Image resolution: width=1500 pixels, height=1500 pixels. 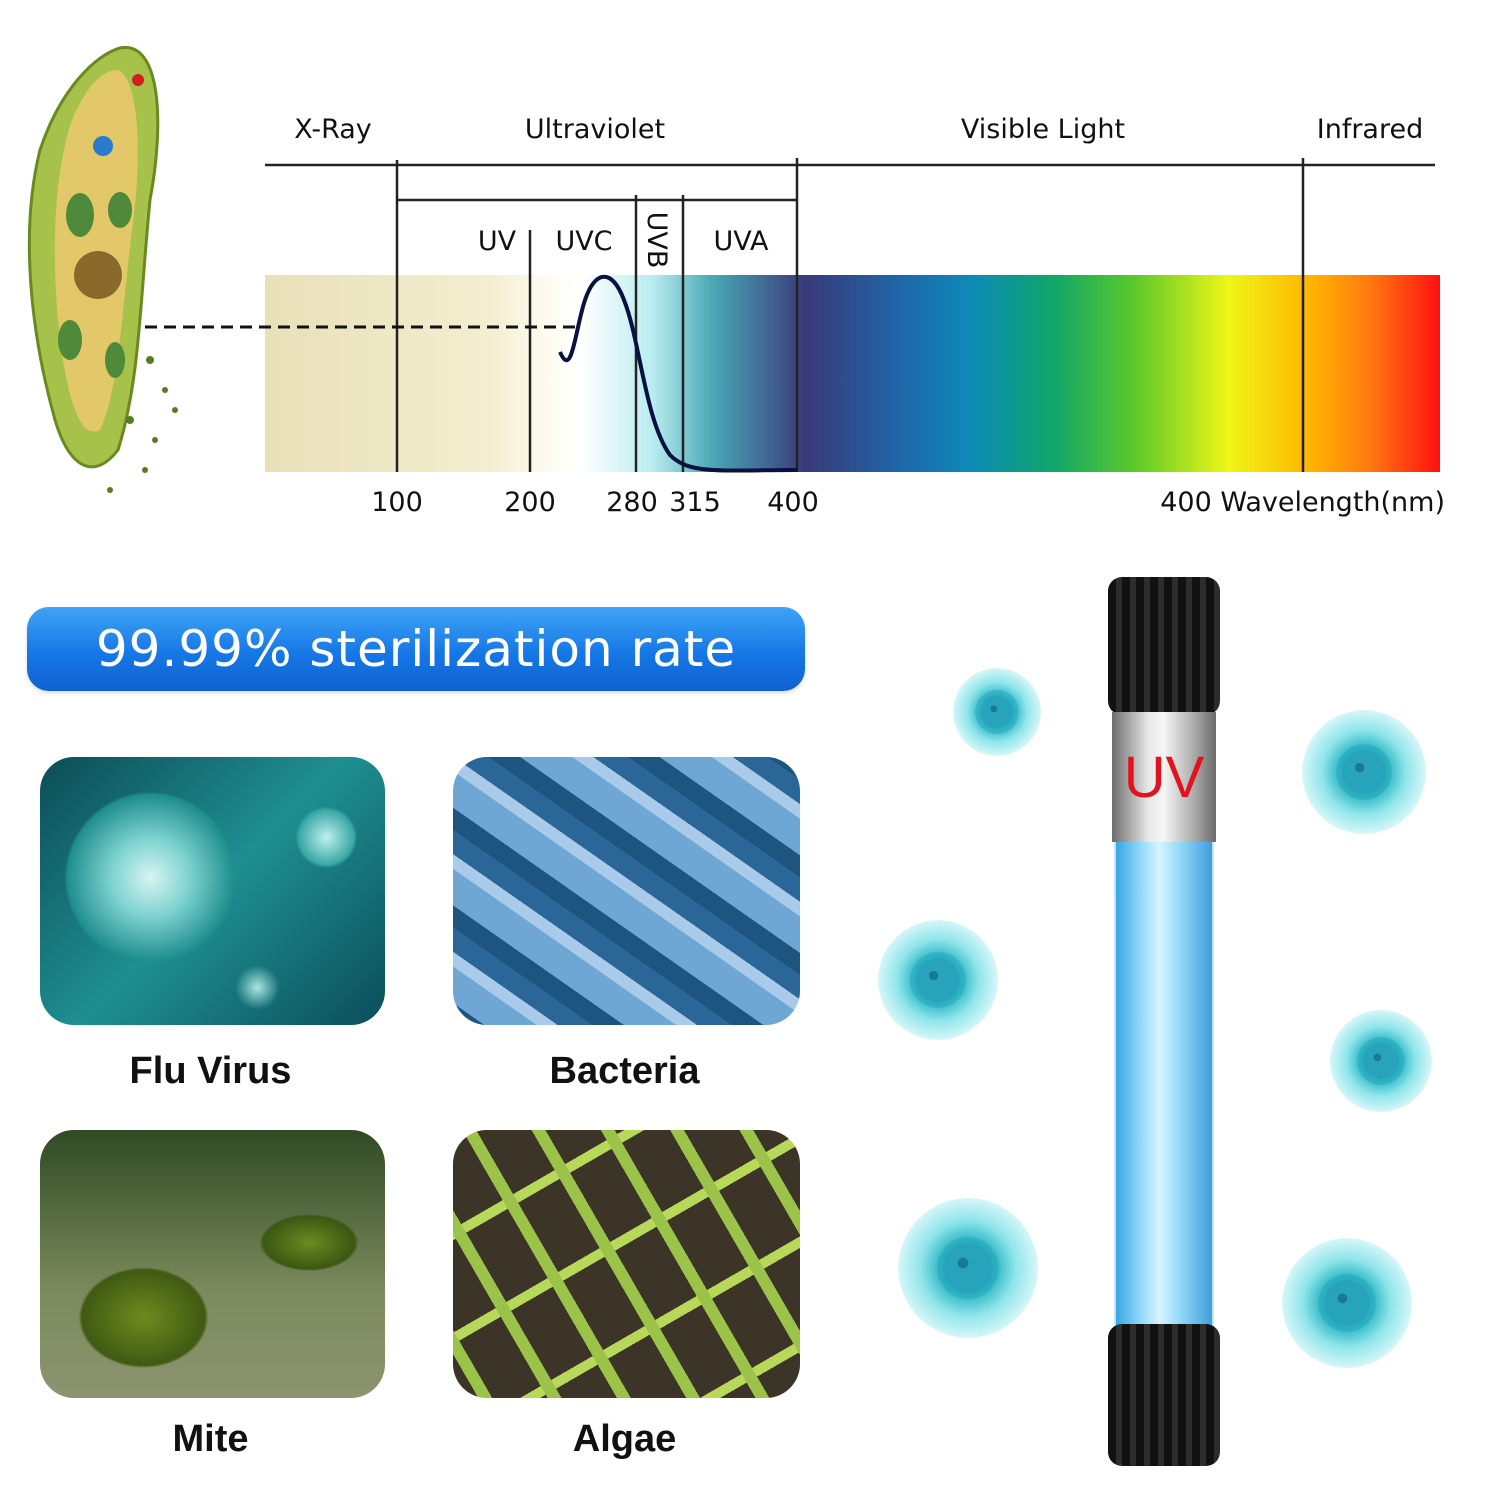 I want to click on band-uv: UV, so click(x=497, y=241).